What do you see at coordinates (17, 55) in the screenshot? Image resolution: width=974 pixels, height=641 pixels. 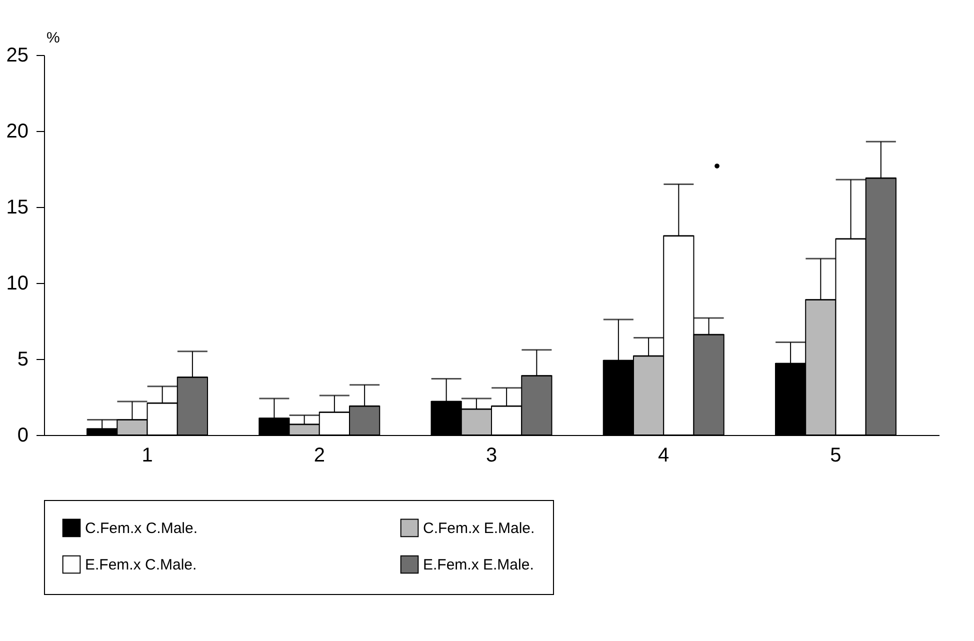 I see `y-tick-label: 25` at bounding box center [17, 55].